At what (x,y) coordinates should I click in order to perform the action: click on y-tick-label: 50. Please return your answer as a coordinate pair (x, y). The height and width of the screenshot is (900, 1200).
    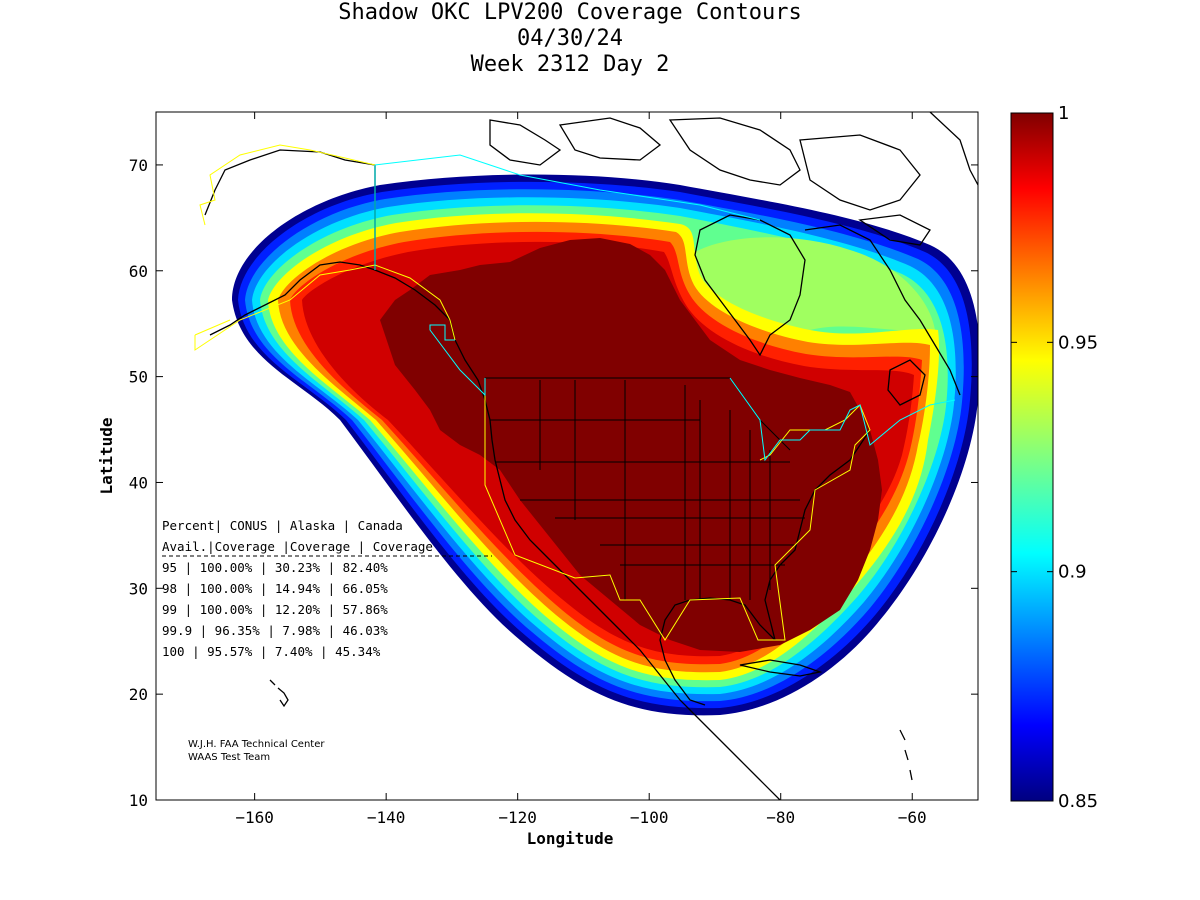
    Looking at the image, I should click on (138, 377).